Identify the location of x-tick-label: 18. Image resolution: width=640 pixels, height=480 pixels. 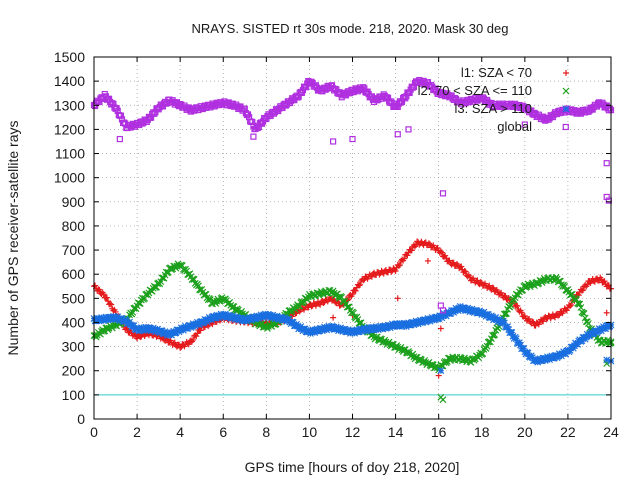
(482, 432).